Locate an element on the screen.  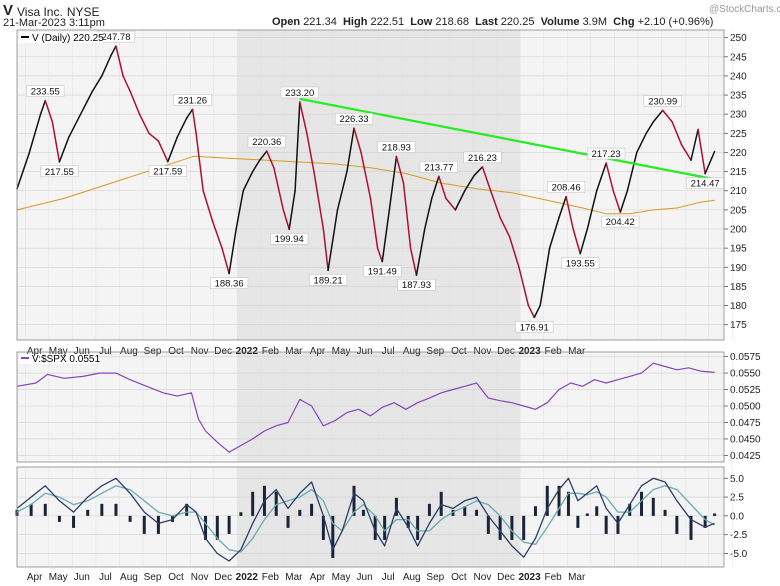
y-tick-label: 200 is located at coordinates (738, 230).